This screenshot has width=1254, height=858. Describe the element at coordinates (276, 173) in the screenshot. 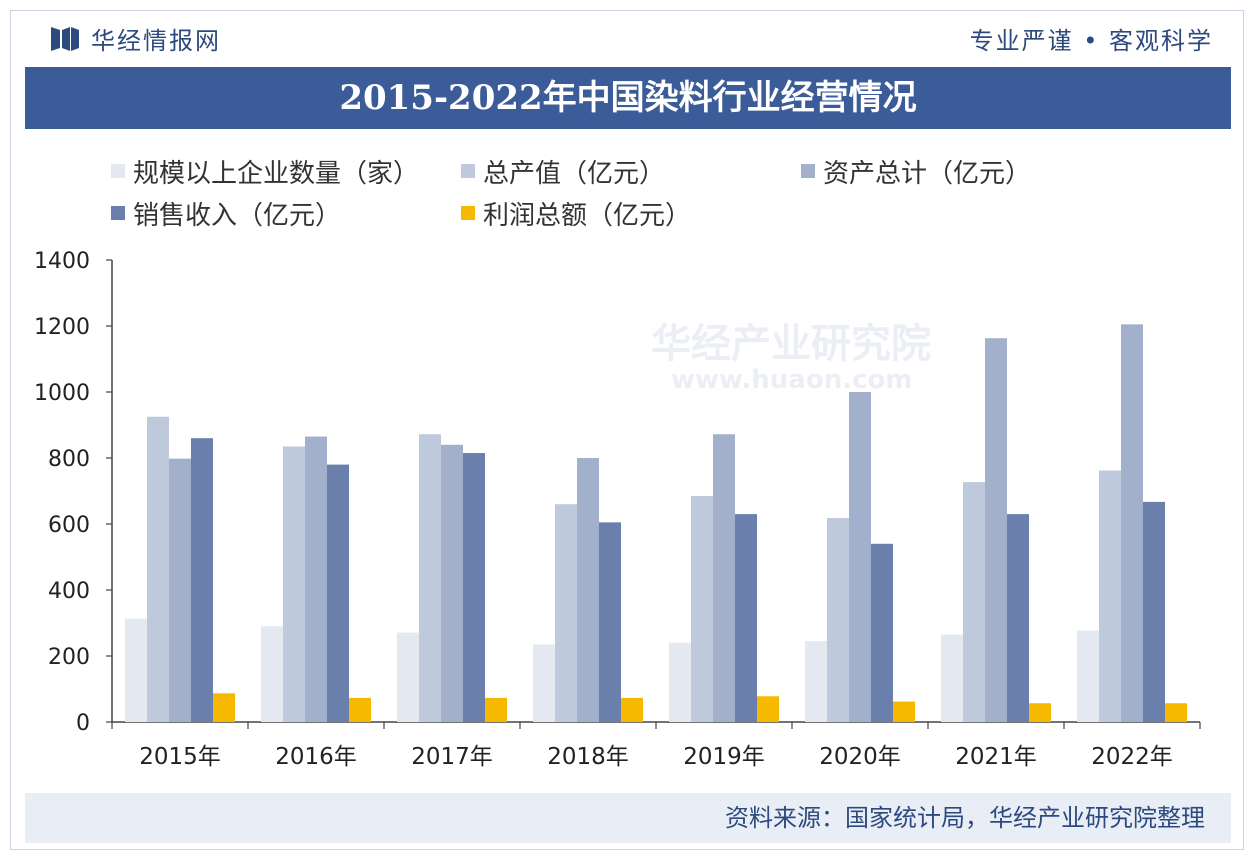

I see `legend-label: 规模以上企业数量（家）` at that location.